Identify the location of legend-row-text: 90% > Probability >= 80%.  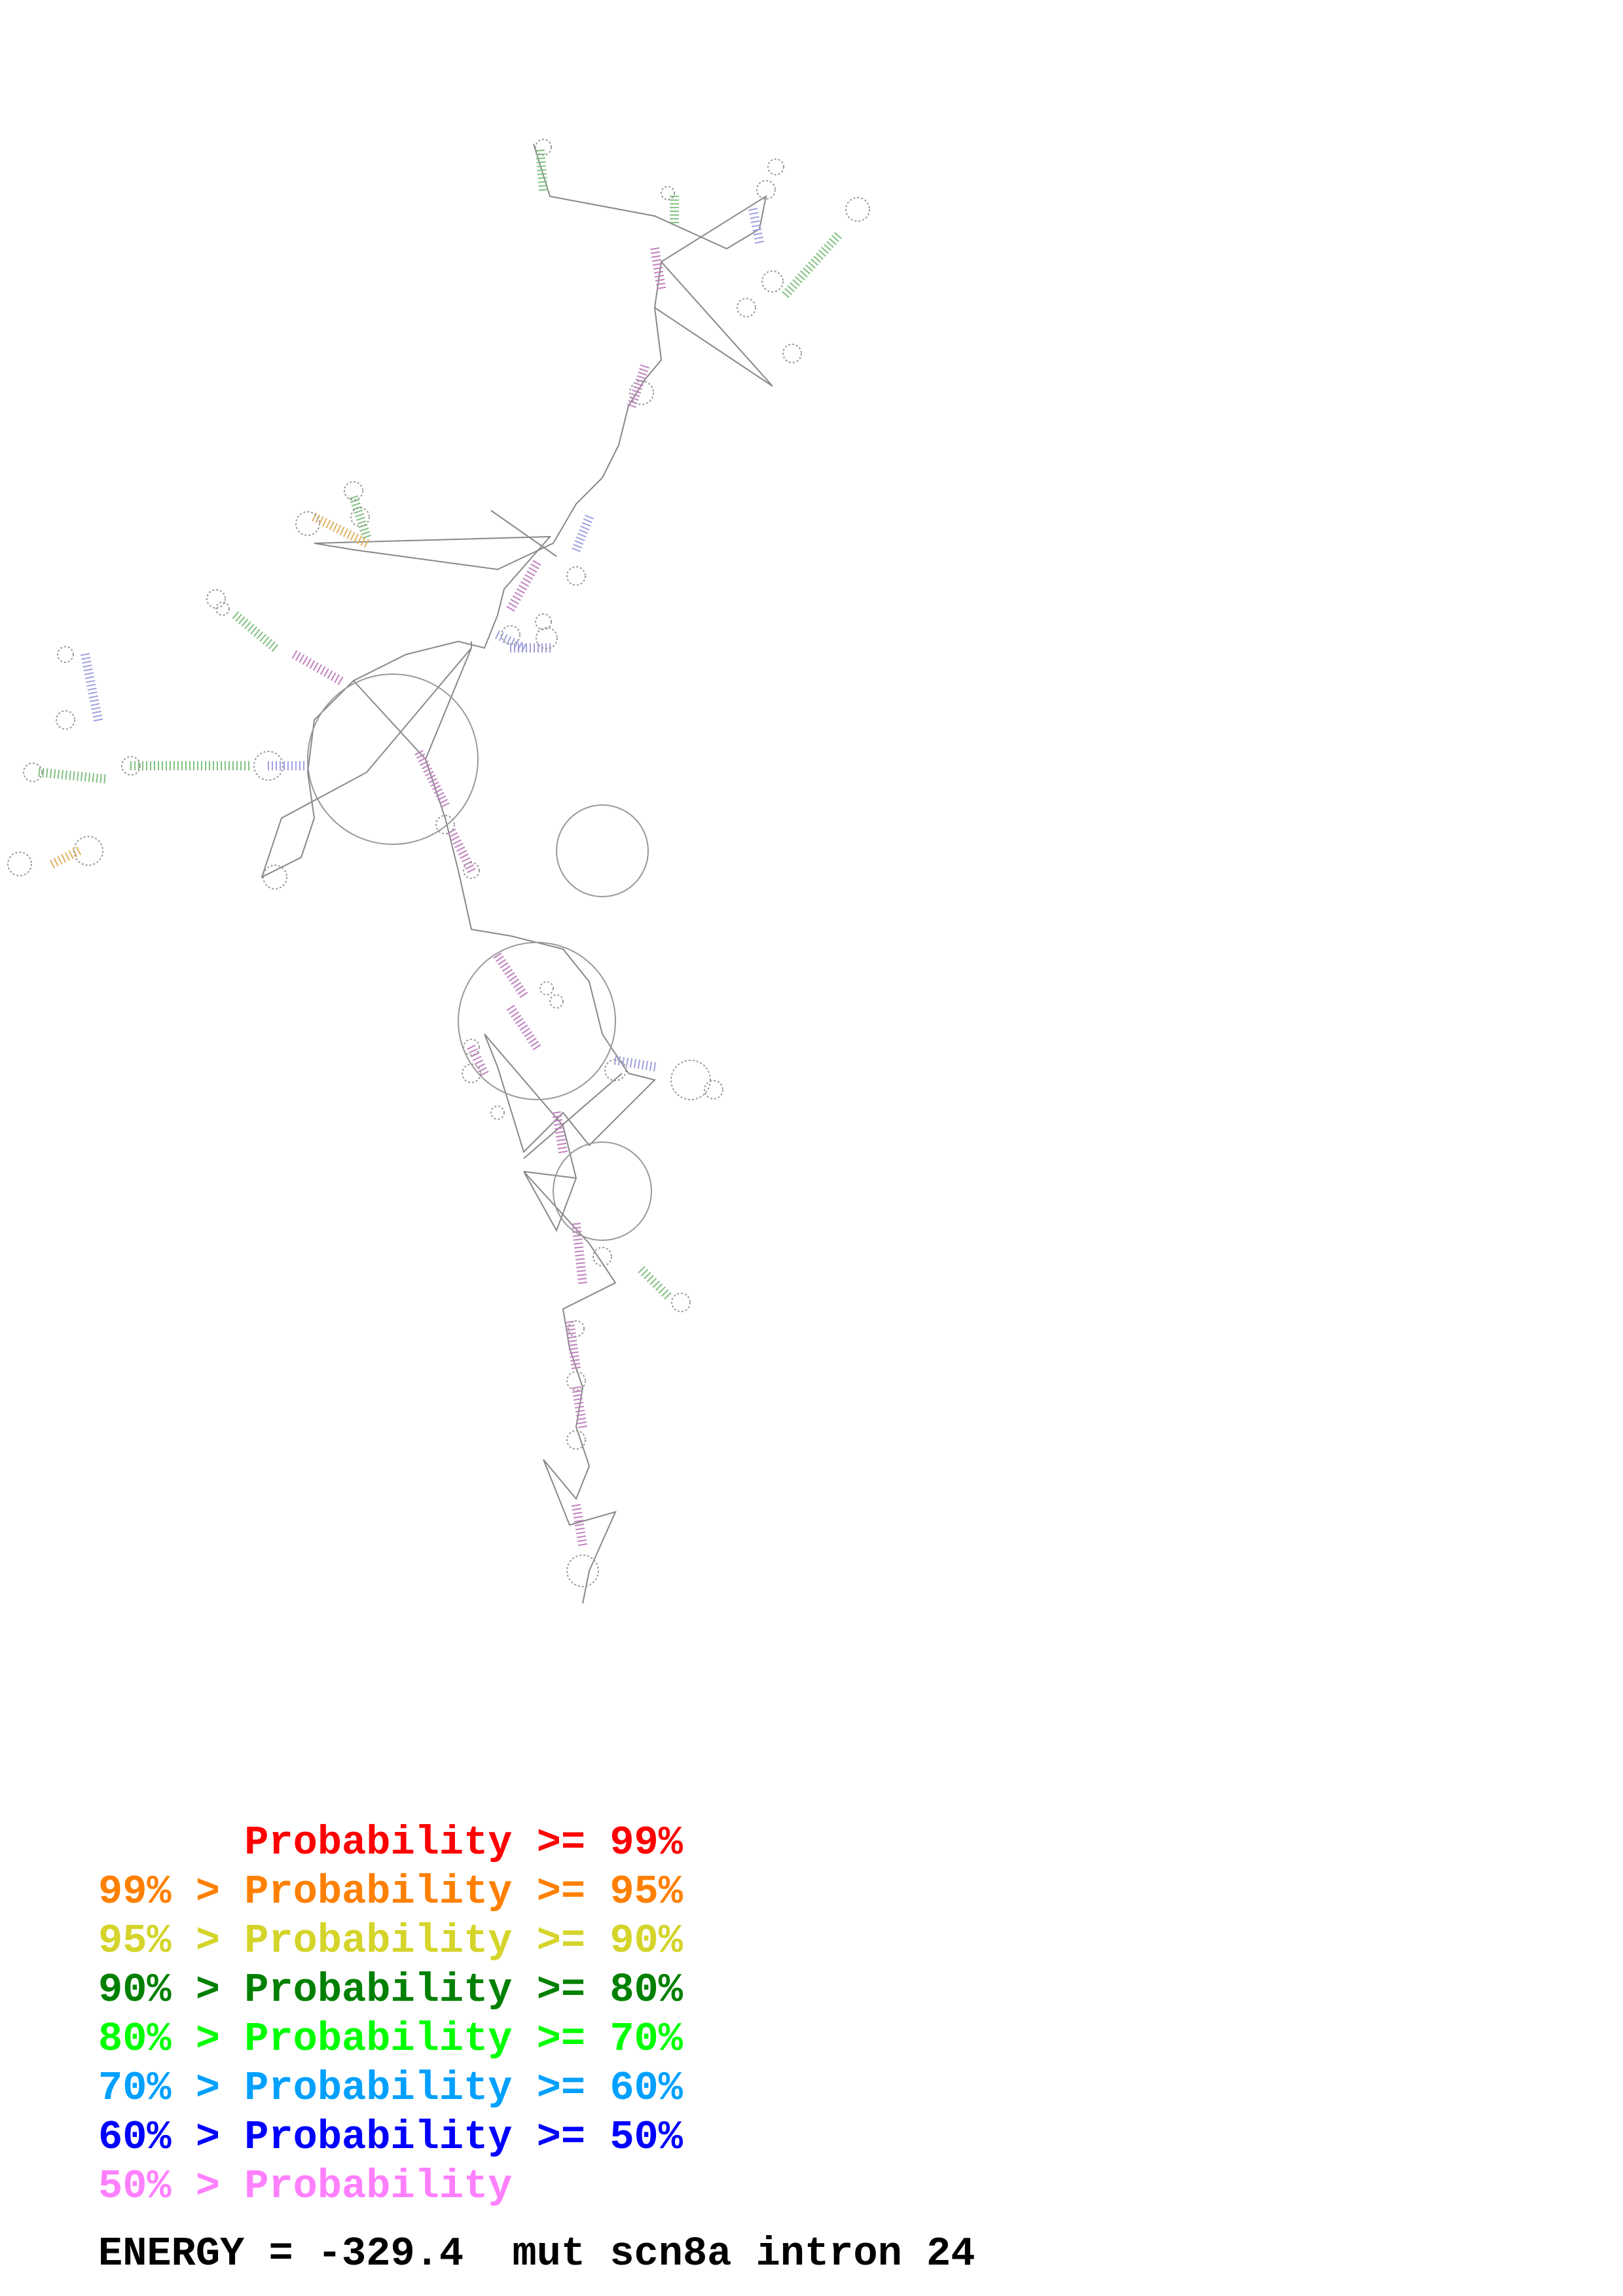
(390, 1990).